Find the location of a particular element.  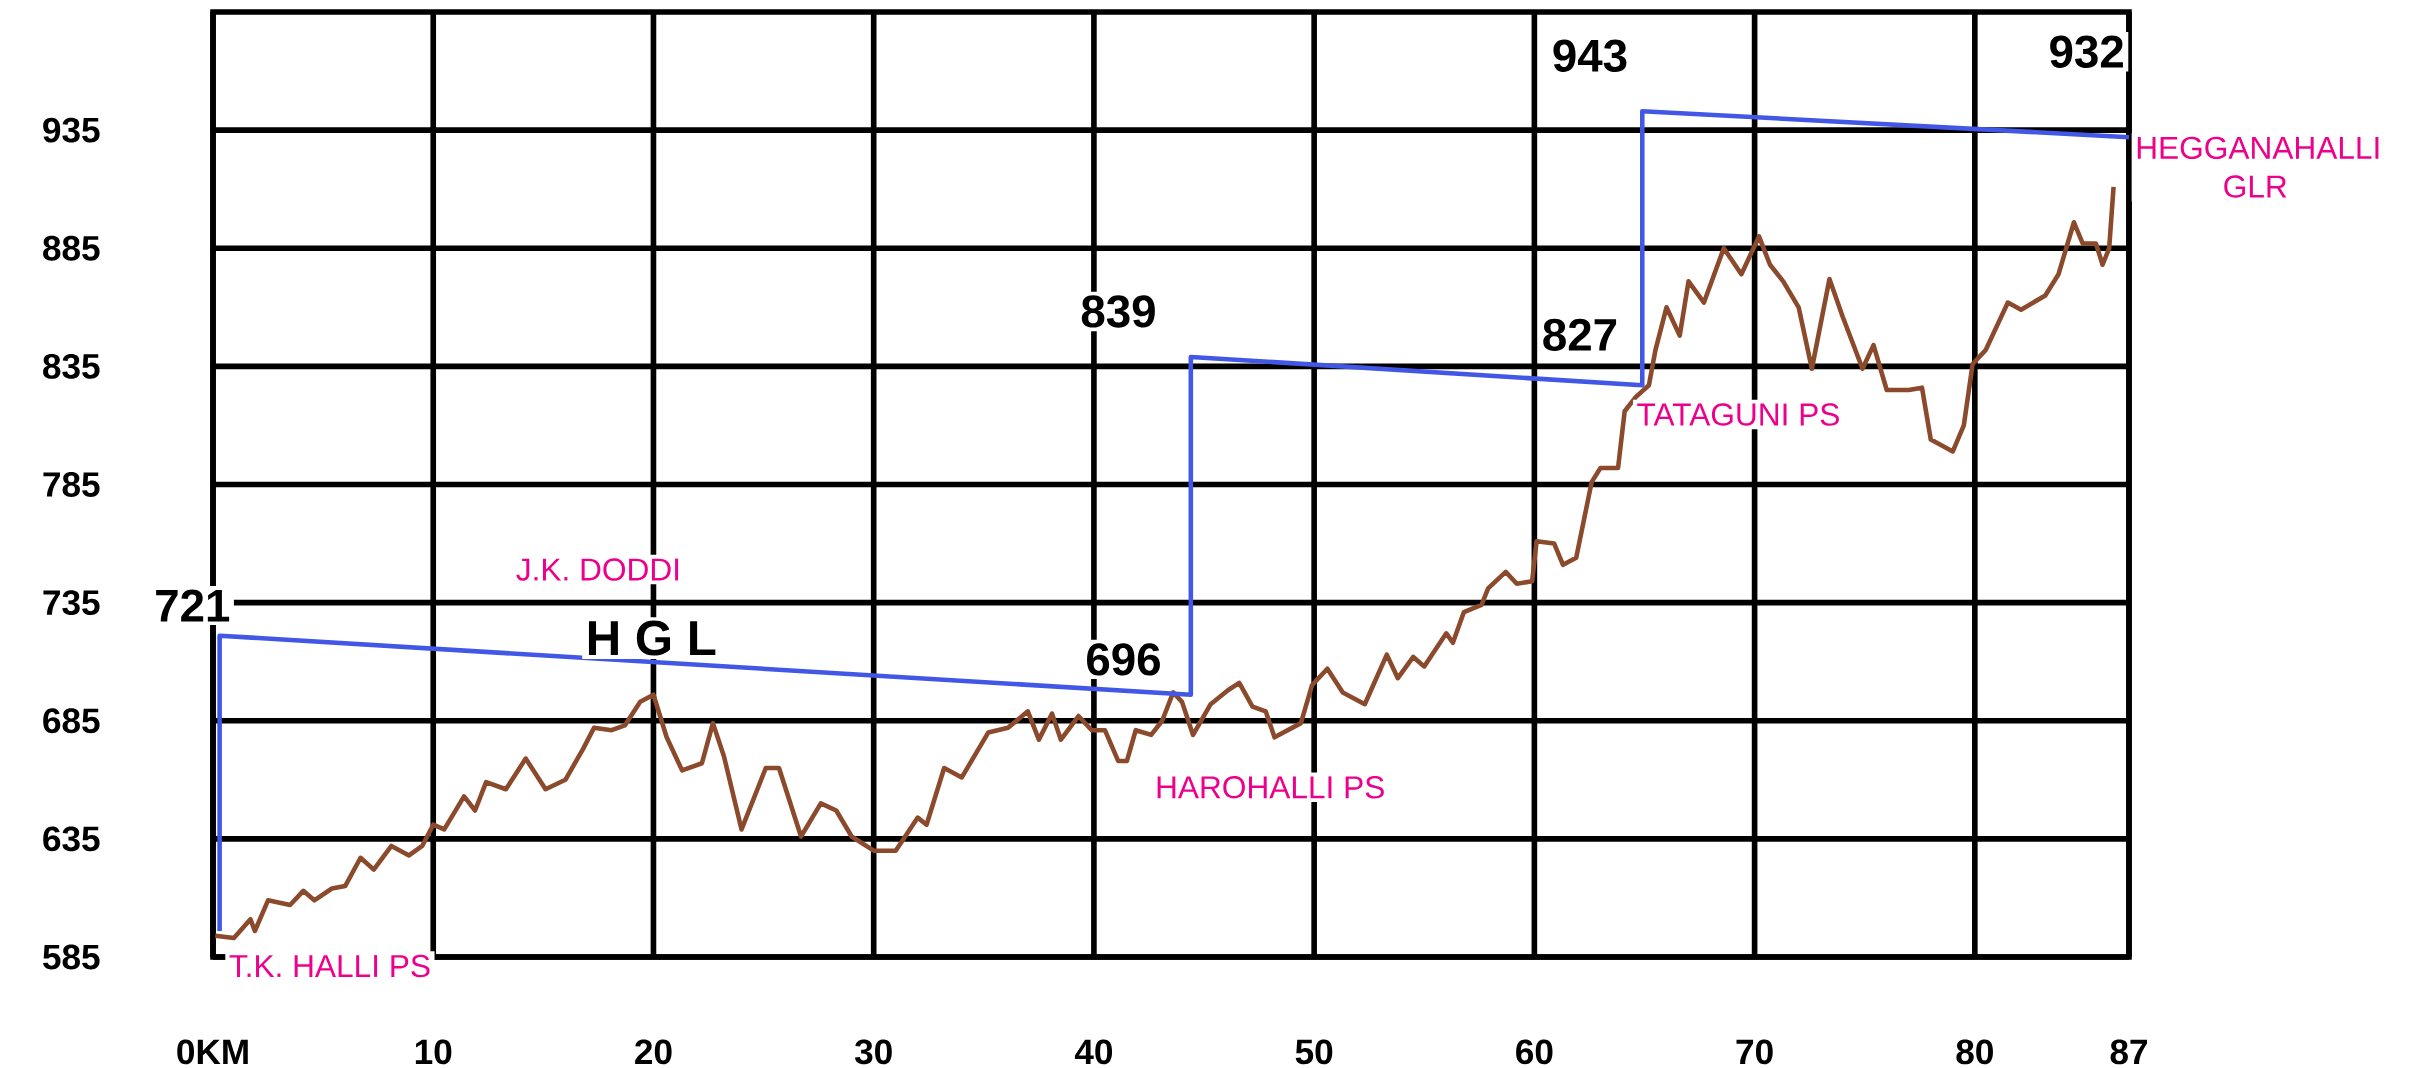

y-tick-label: 885 is located at coordinates (71, 248).